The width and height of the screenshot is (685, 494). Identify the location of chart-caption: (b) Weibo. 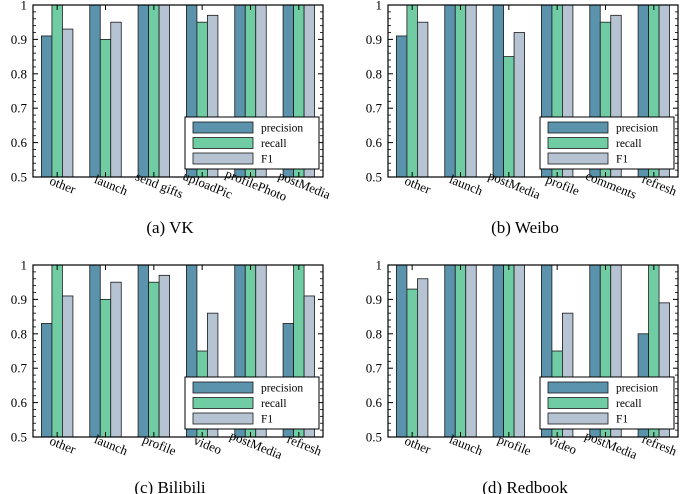
(525, 227).